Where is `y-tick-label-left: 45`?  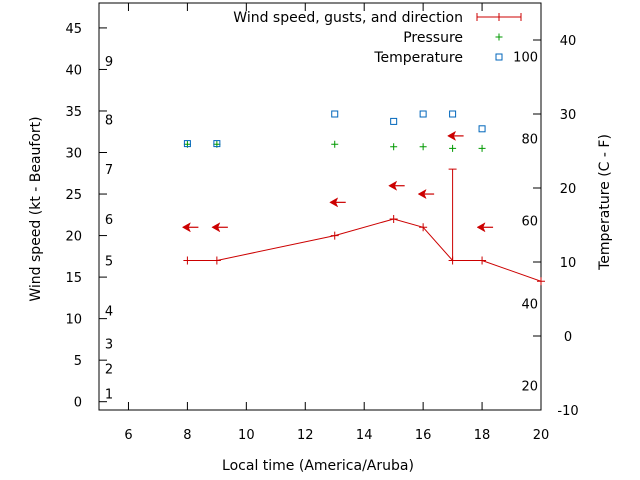
y-tick-label-left: 45 is located at coordinates (73, 29).